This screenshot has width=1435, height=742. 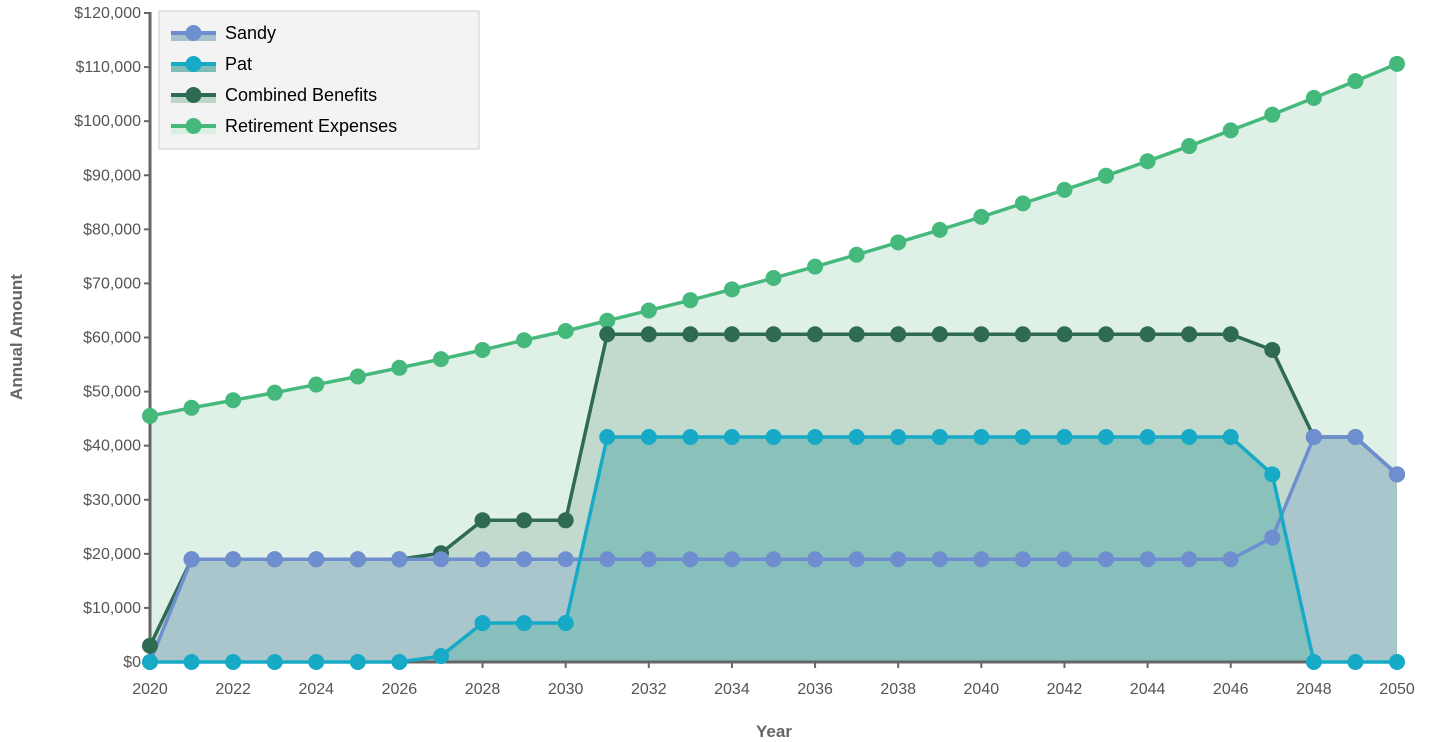 What do you see at coordinates (732, 689) in the screenshot?
I see `x-tick-label: 2034` at bounding box center [732, 689].